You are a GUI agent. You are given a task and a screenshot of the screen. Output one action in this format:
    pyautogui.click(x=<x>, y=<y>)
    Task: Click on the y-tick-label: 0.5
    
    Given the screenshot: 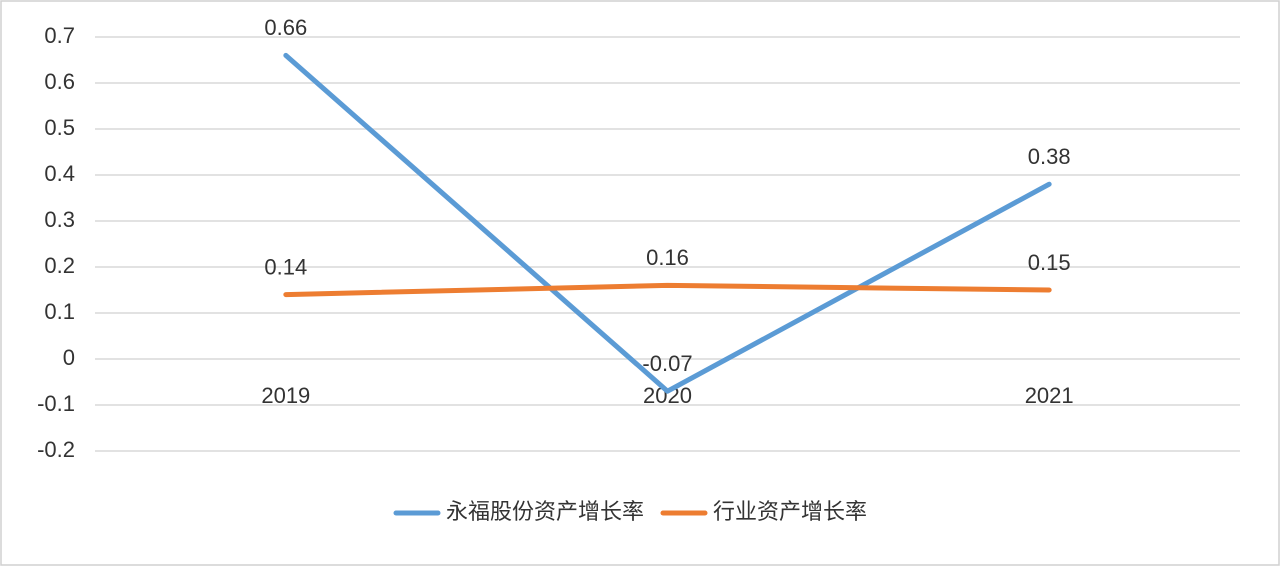 What is the action you would take?
    pyautogui.click(x=59, y=127)
    